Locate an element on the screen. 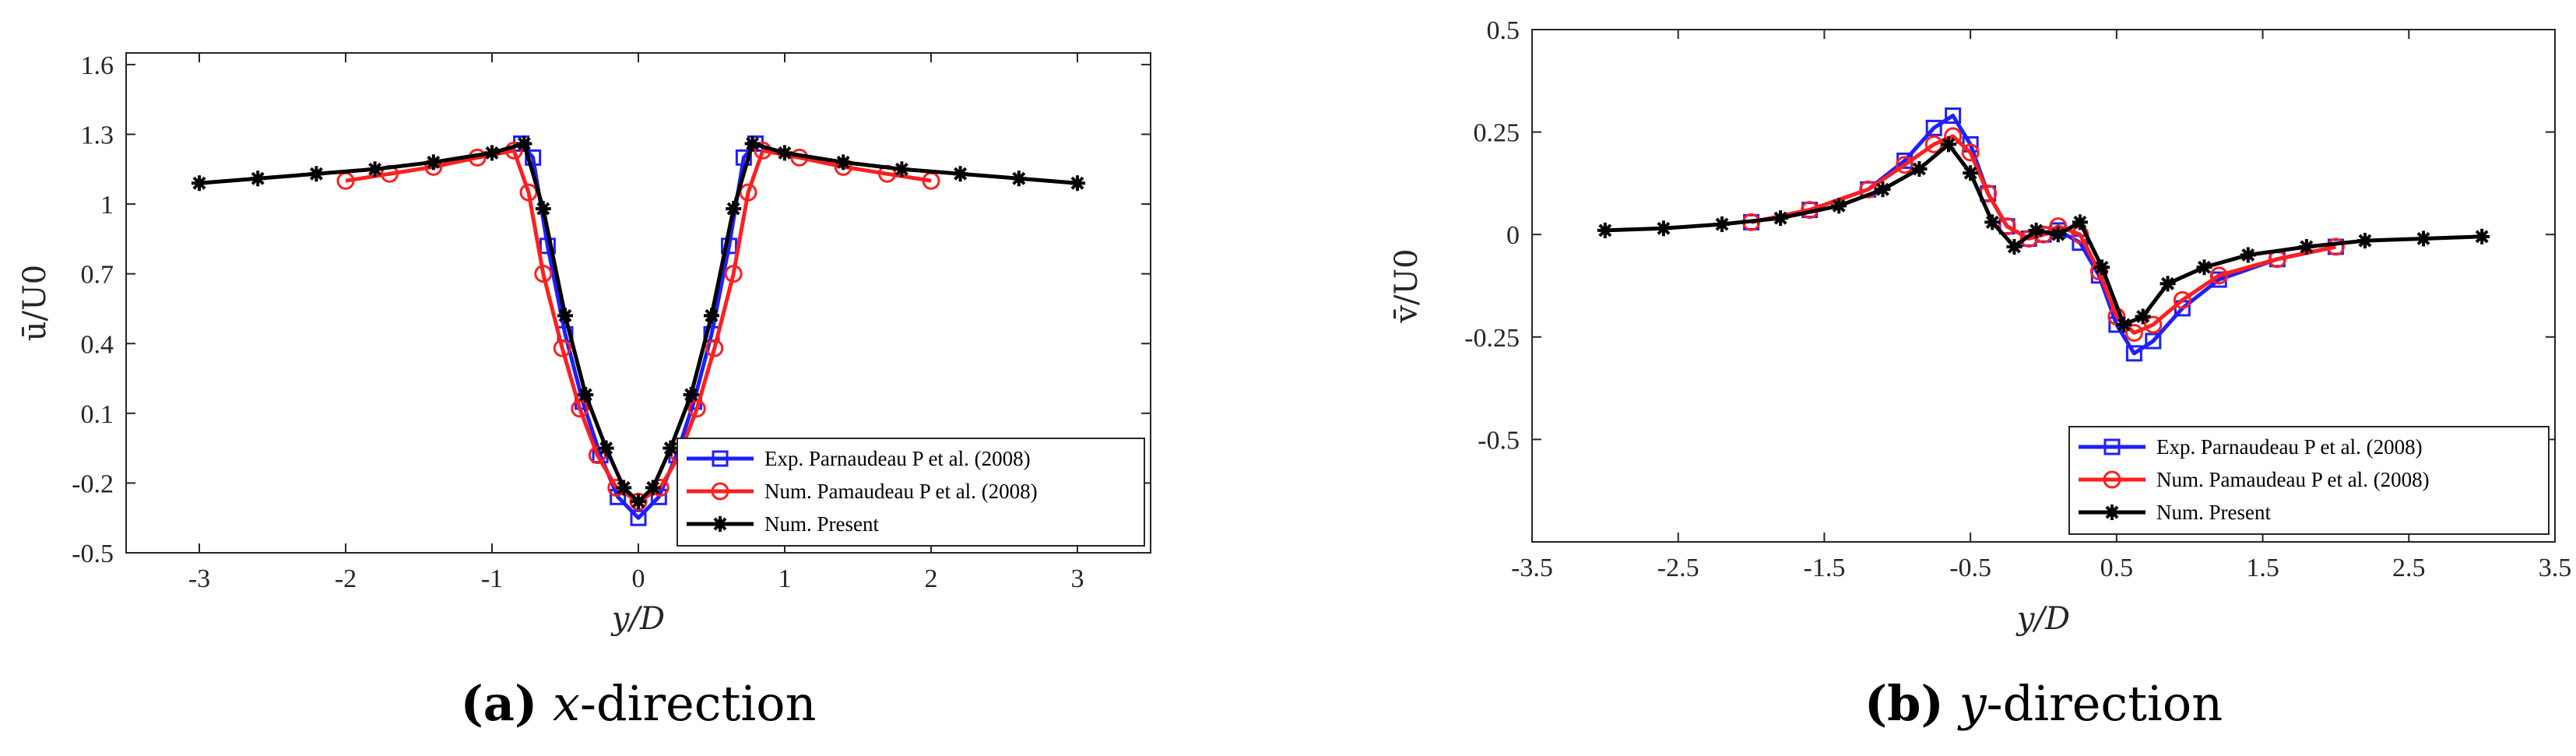 The height and width of the screenshot is (756, 2576). caption-a-variable: x is located at coordinates (566, 703).